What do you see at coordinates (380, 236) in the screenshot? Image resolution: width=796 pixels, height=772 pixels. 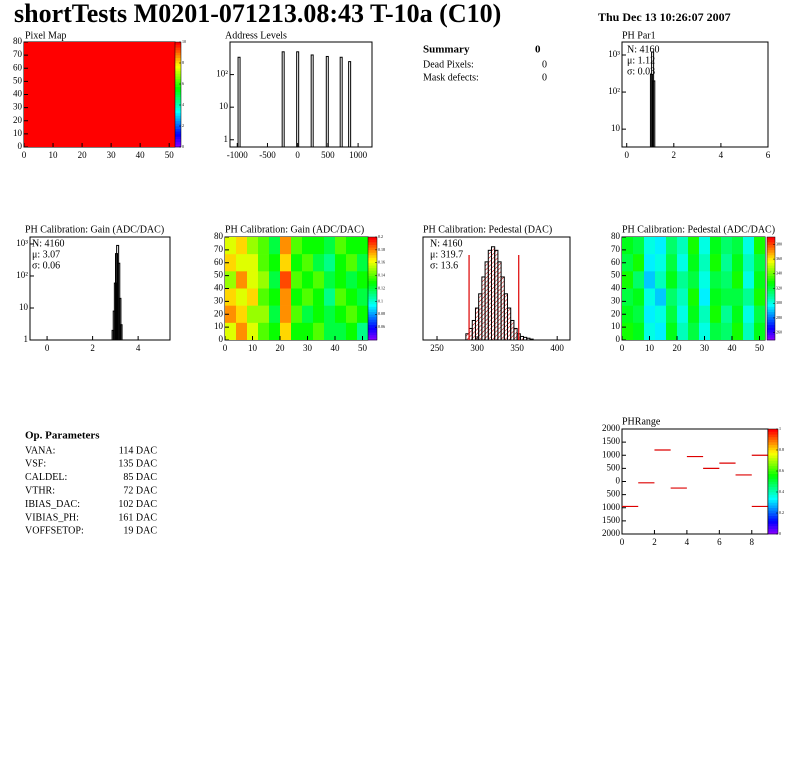 I see `z-tick-label: 0.2` at bounding box center [380, 236].